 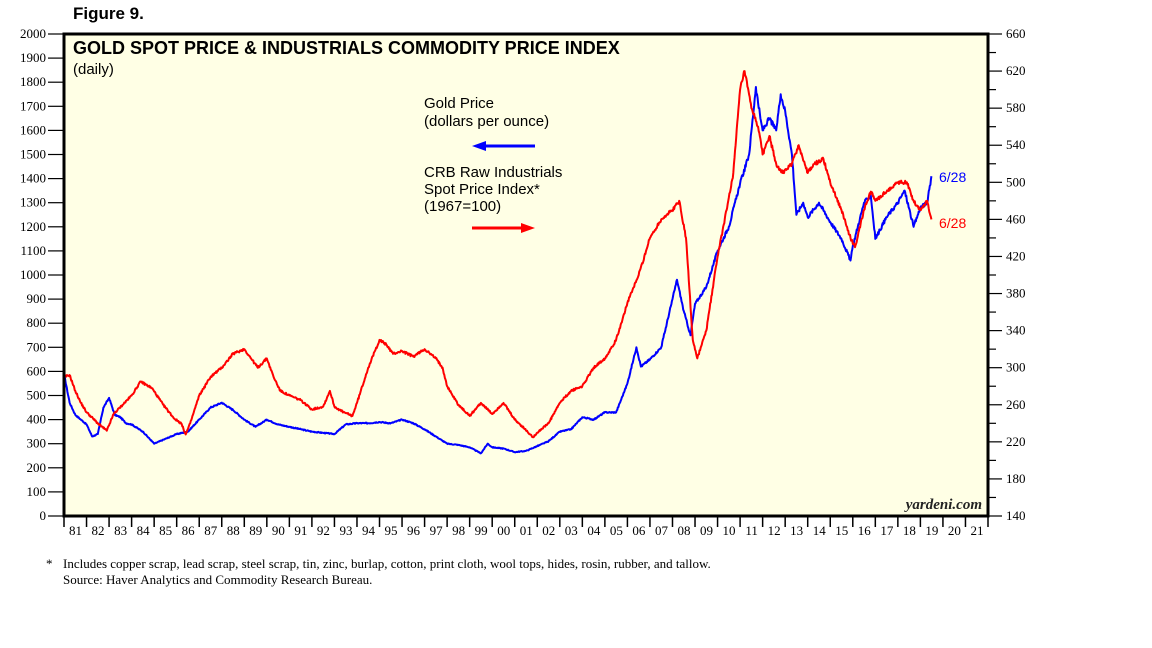 What do you see at coordinates (459, 103) in the screenshot?
I see `legend-gold-line1: Gold Price` at bounding box center [459, 103].